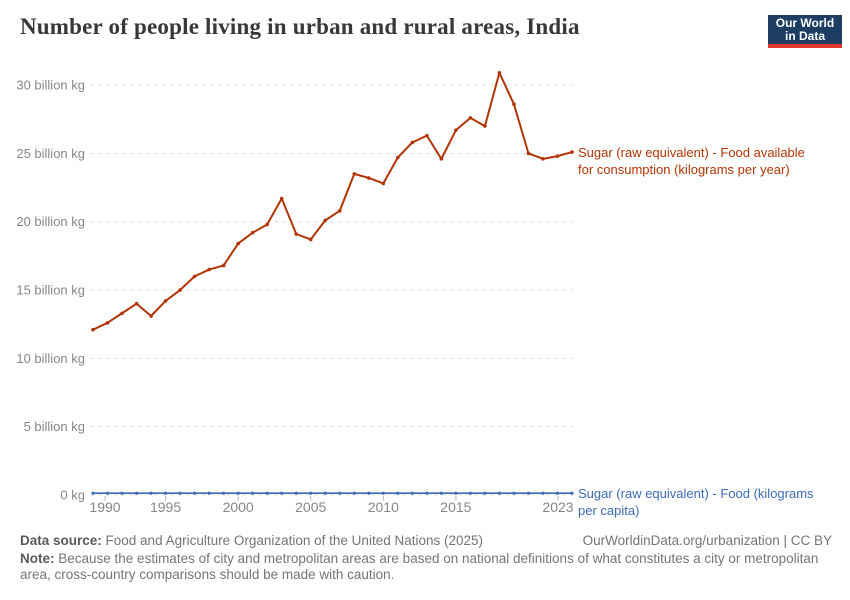 The height and width of the screenshot is (600, 850). I want to click on svg-text: 2023, so click(557, 507).